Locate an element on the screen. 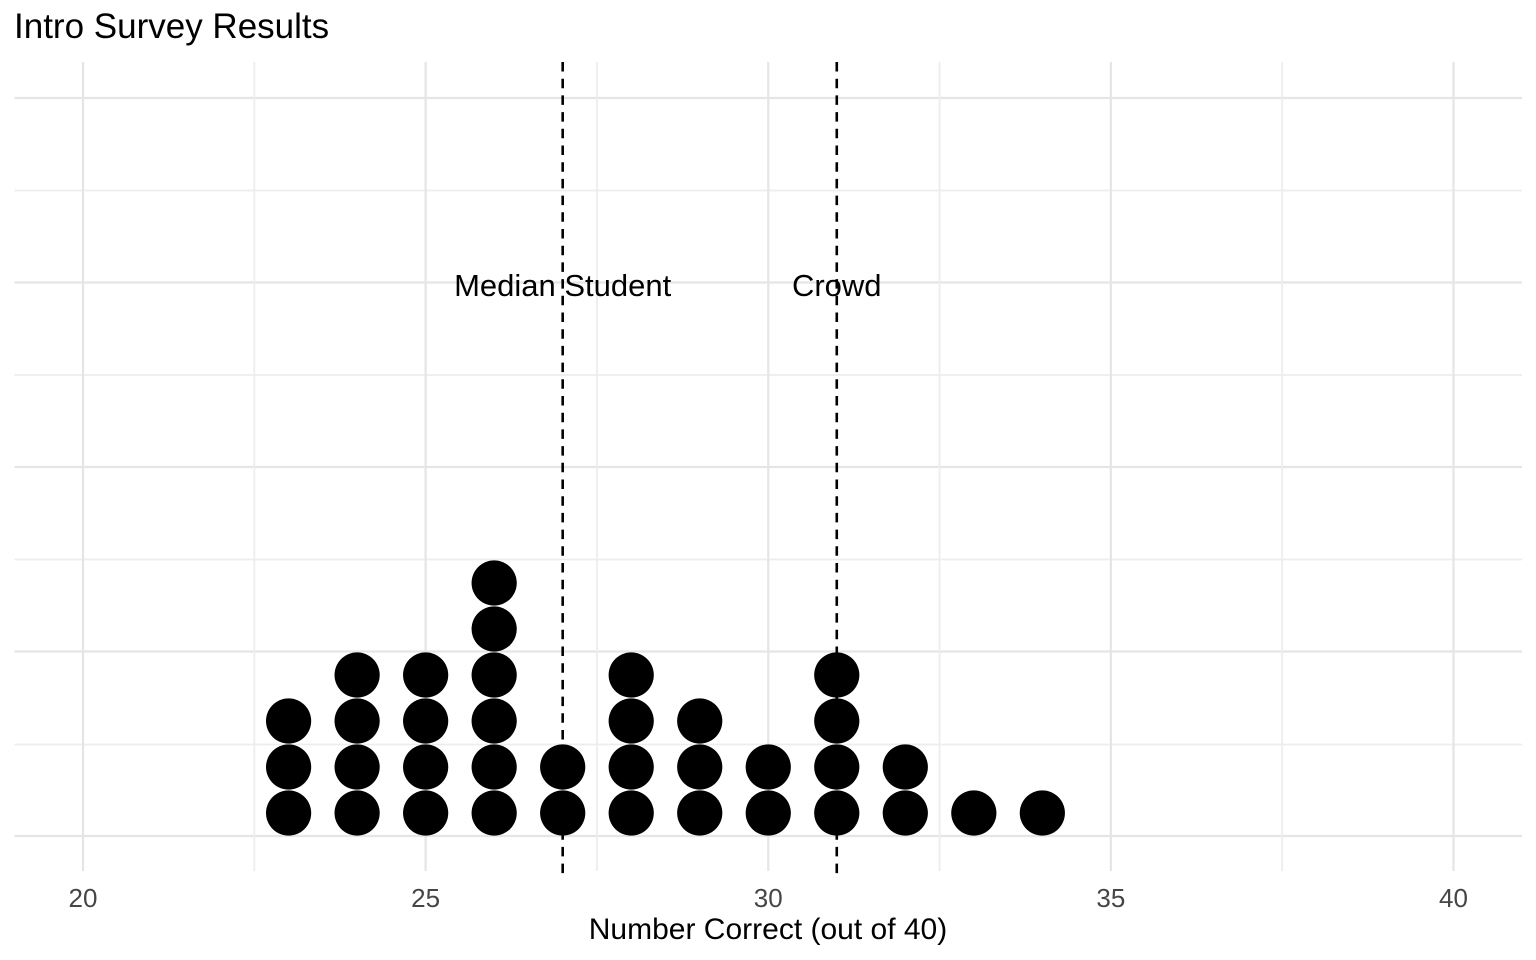 The image size is (1536, 960). reference-labels-group: Median Student Crowd is located at coordinates (667, 285).